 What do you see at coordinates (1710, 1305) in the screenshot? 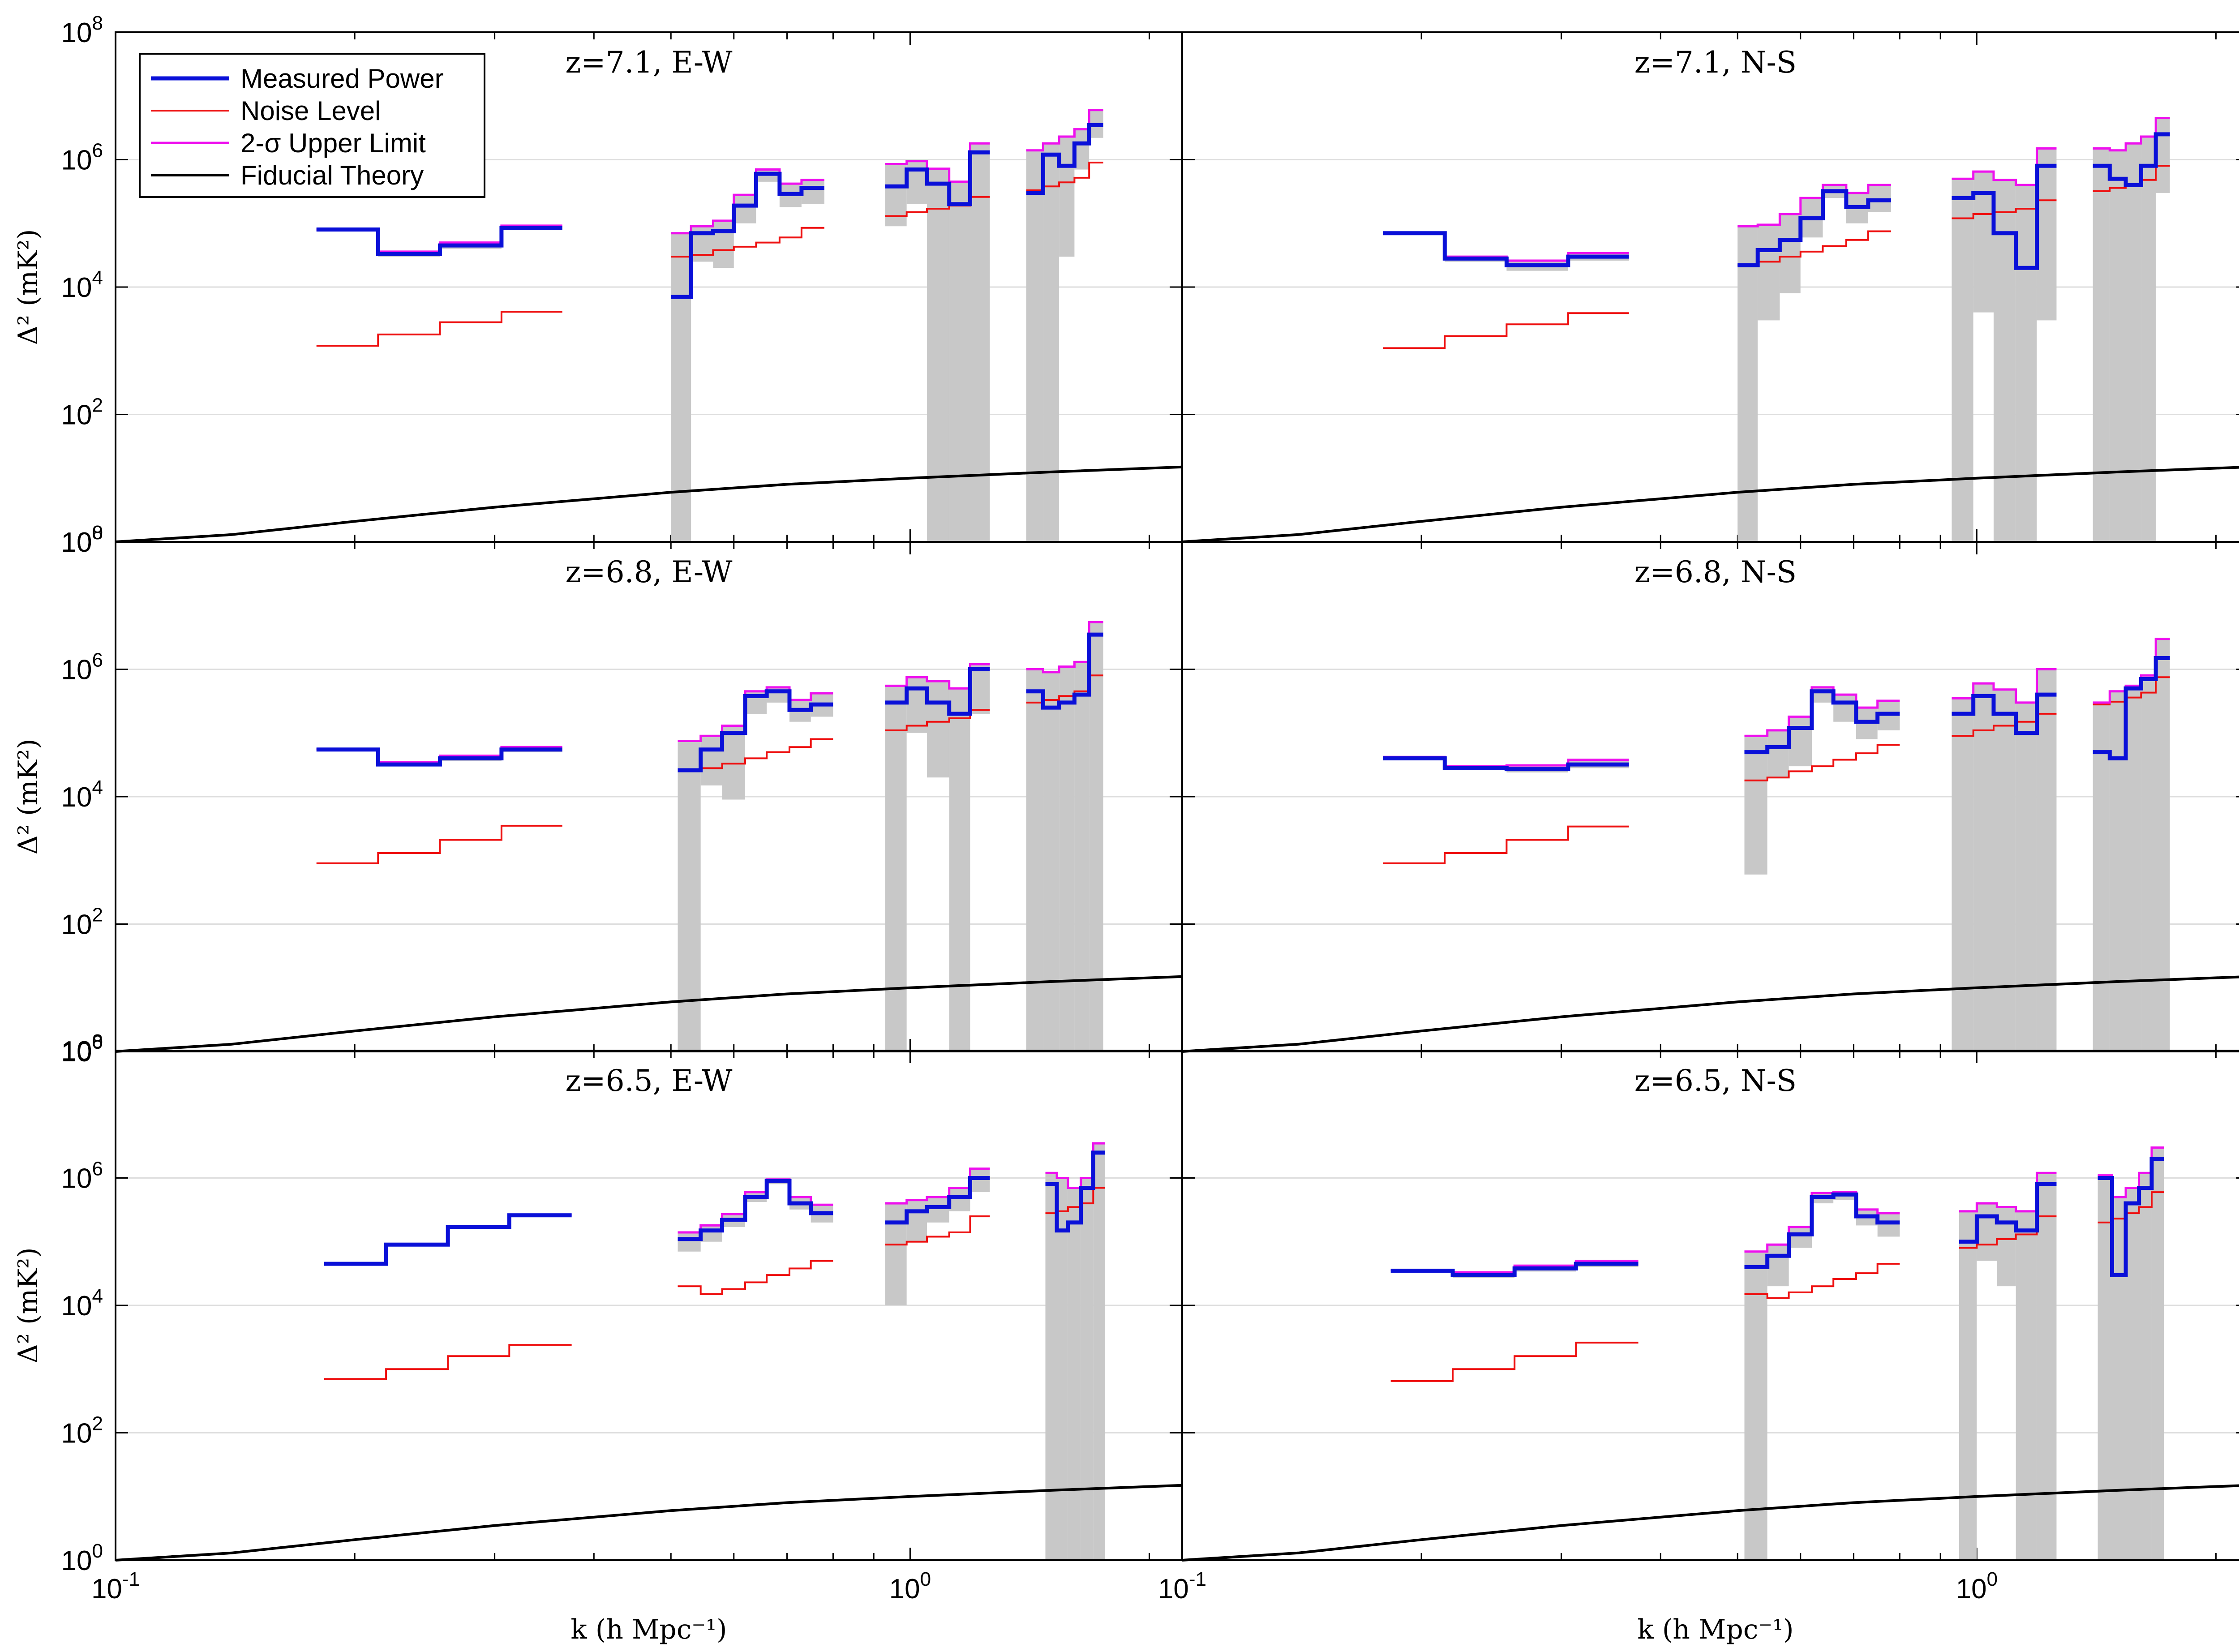
I see `panel-frame` at bounding box center [1710, 1305].